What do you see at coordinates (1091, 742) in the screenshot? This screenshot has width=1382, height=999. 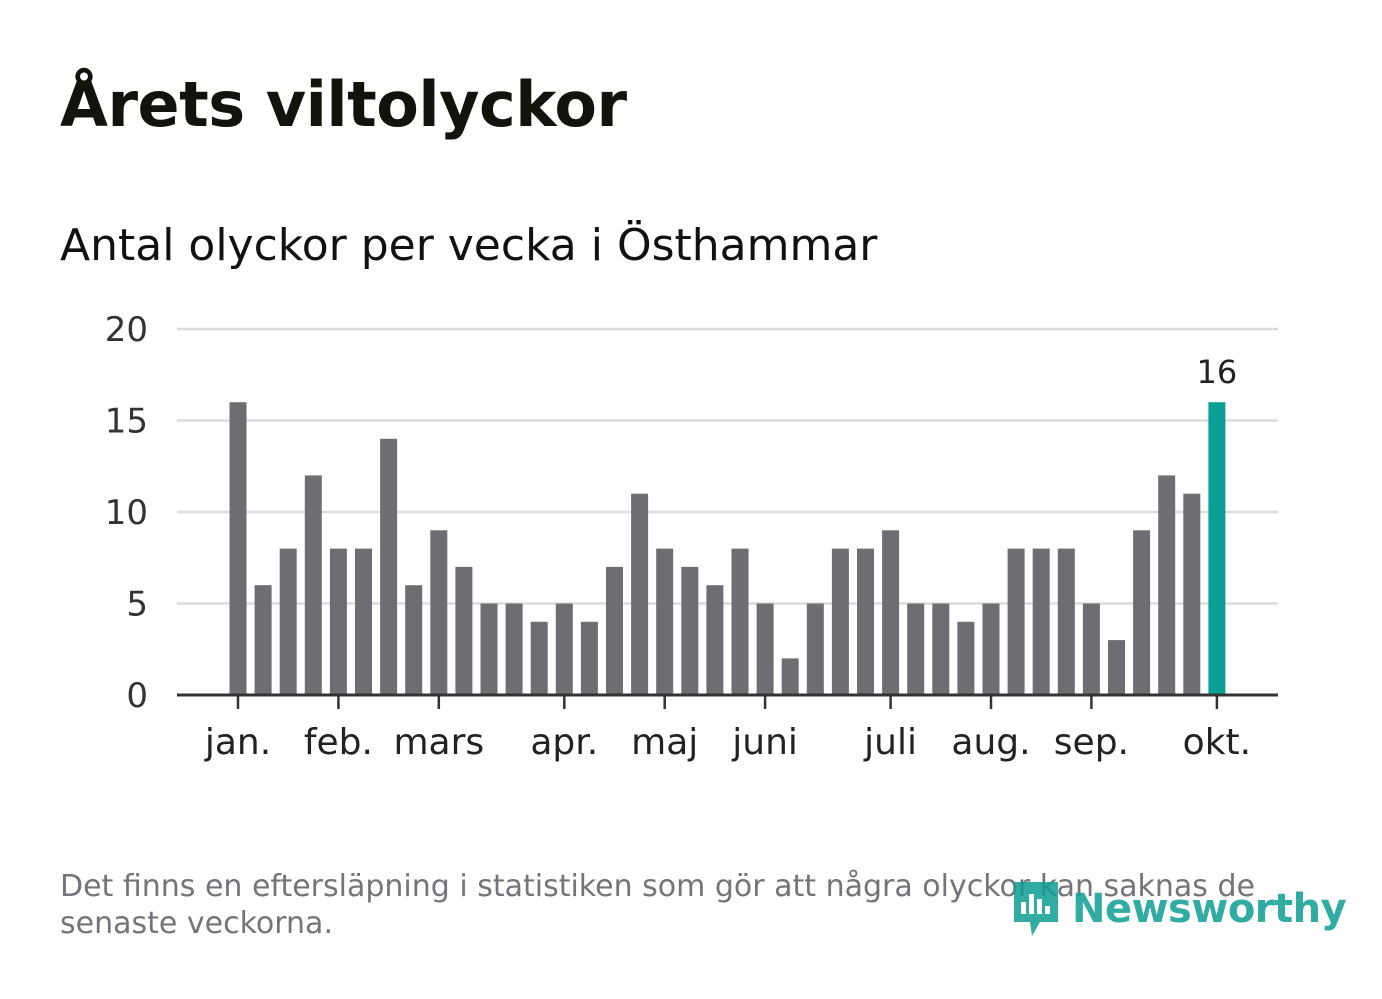 I see `x-tick-label: sep.` at bounding box center [1091, 742].